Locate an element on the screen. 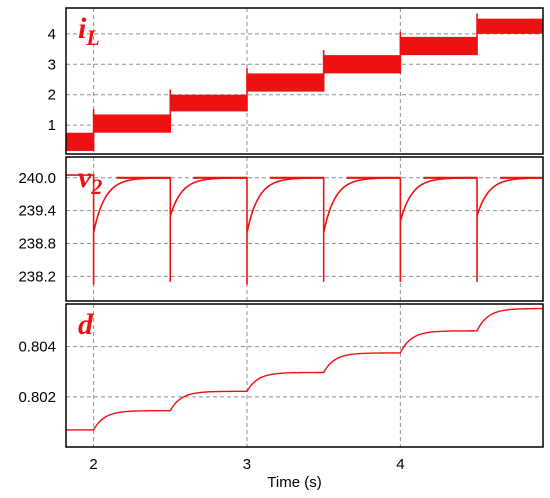 This screenshot has width=550, height=498. y-tick-label: 239.4 is located at coordinates (37, 211).